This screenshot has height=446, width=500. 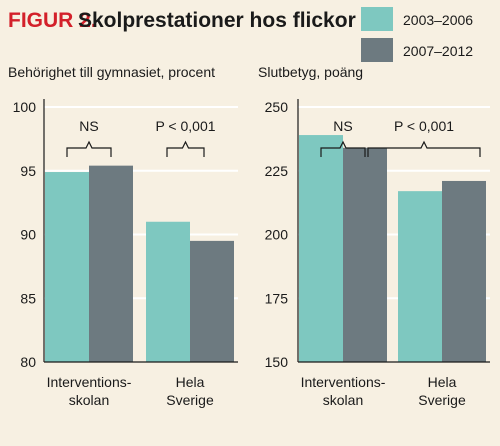 I want to click on y-tick-label: 200, so click(x=277, y=235).